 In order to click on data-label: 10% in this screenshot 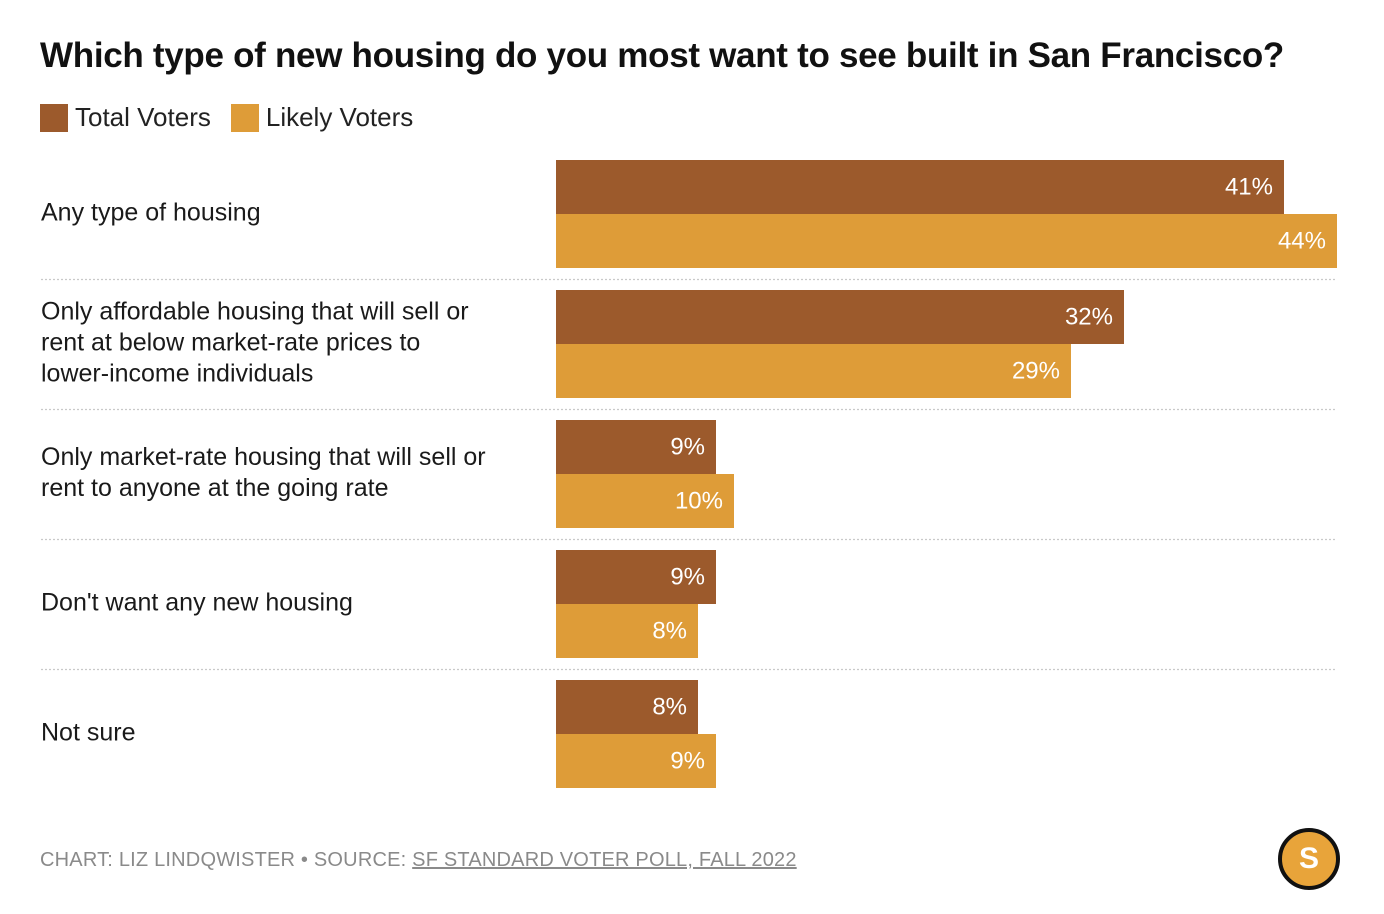, I will do `click(699, 500)`.